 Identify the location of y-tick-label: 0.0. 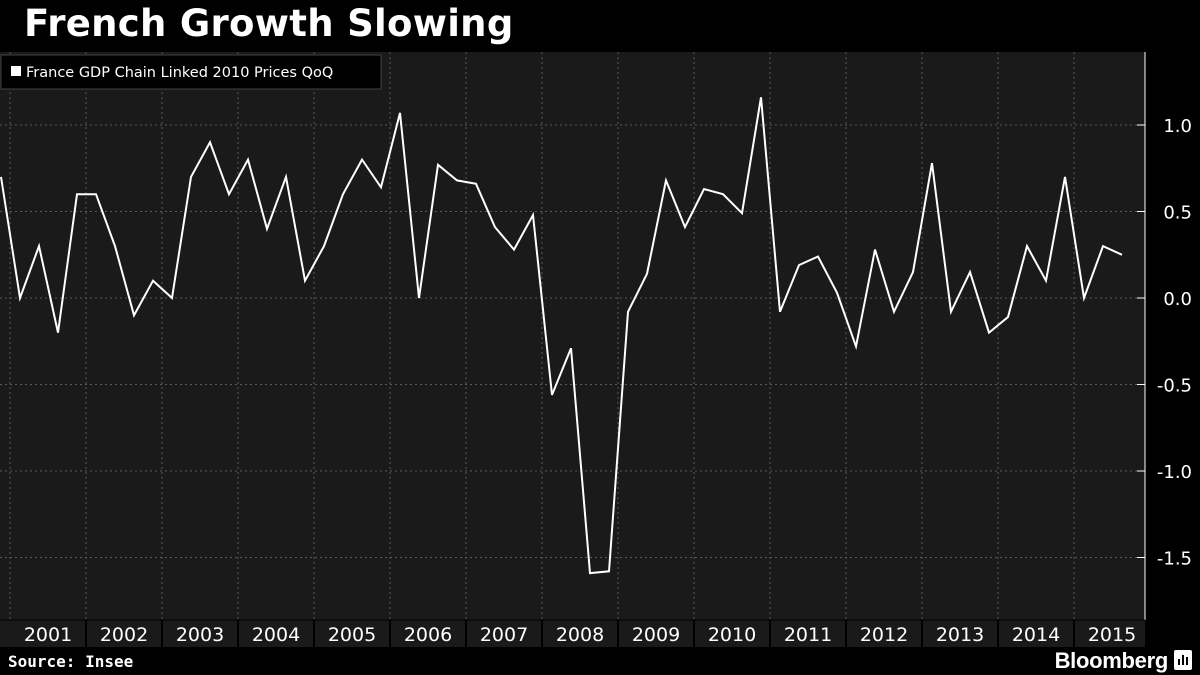
(1177, 299).